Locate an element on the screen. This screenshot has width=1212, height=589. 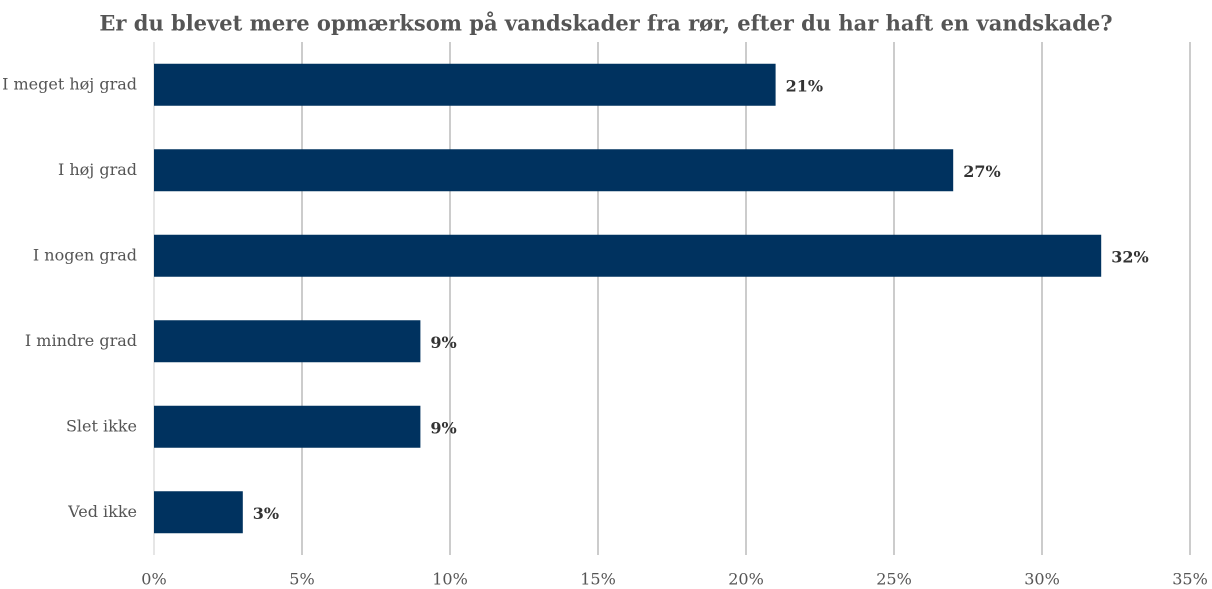
y-tick-label: I meget høj grad is located at coordinates (69, 83).